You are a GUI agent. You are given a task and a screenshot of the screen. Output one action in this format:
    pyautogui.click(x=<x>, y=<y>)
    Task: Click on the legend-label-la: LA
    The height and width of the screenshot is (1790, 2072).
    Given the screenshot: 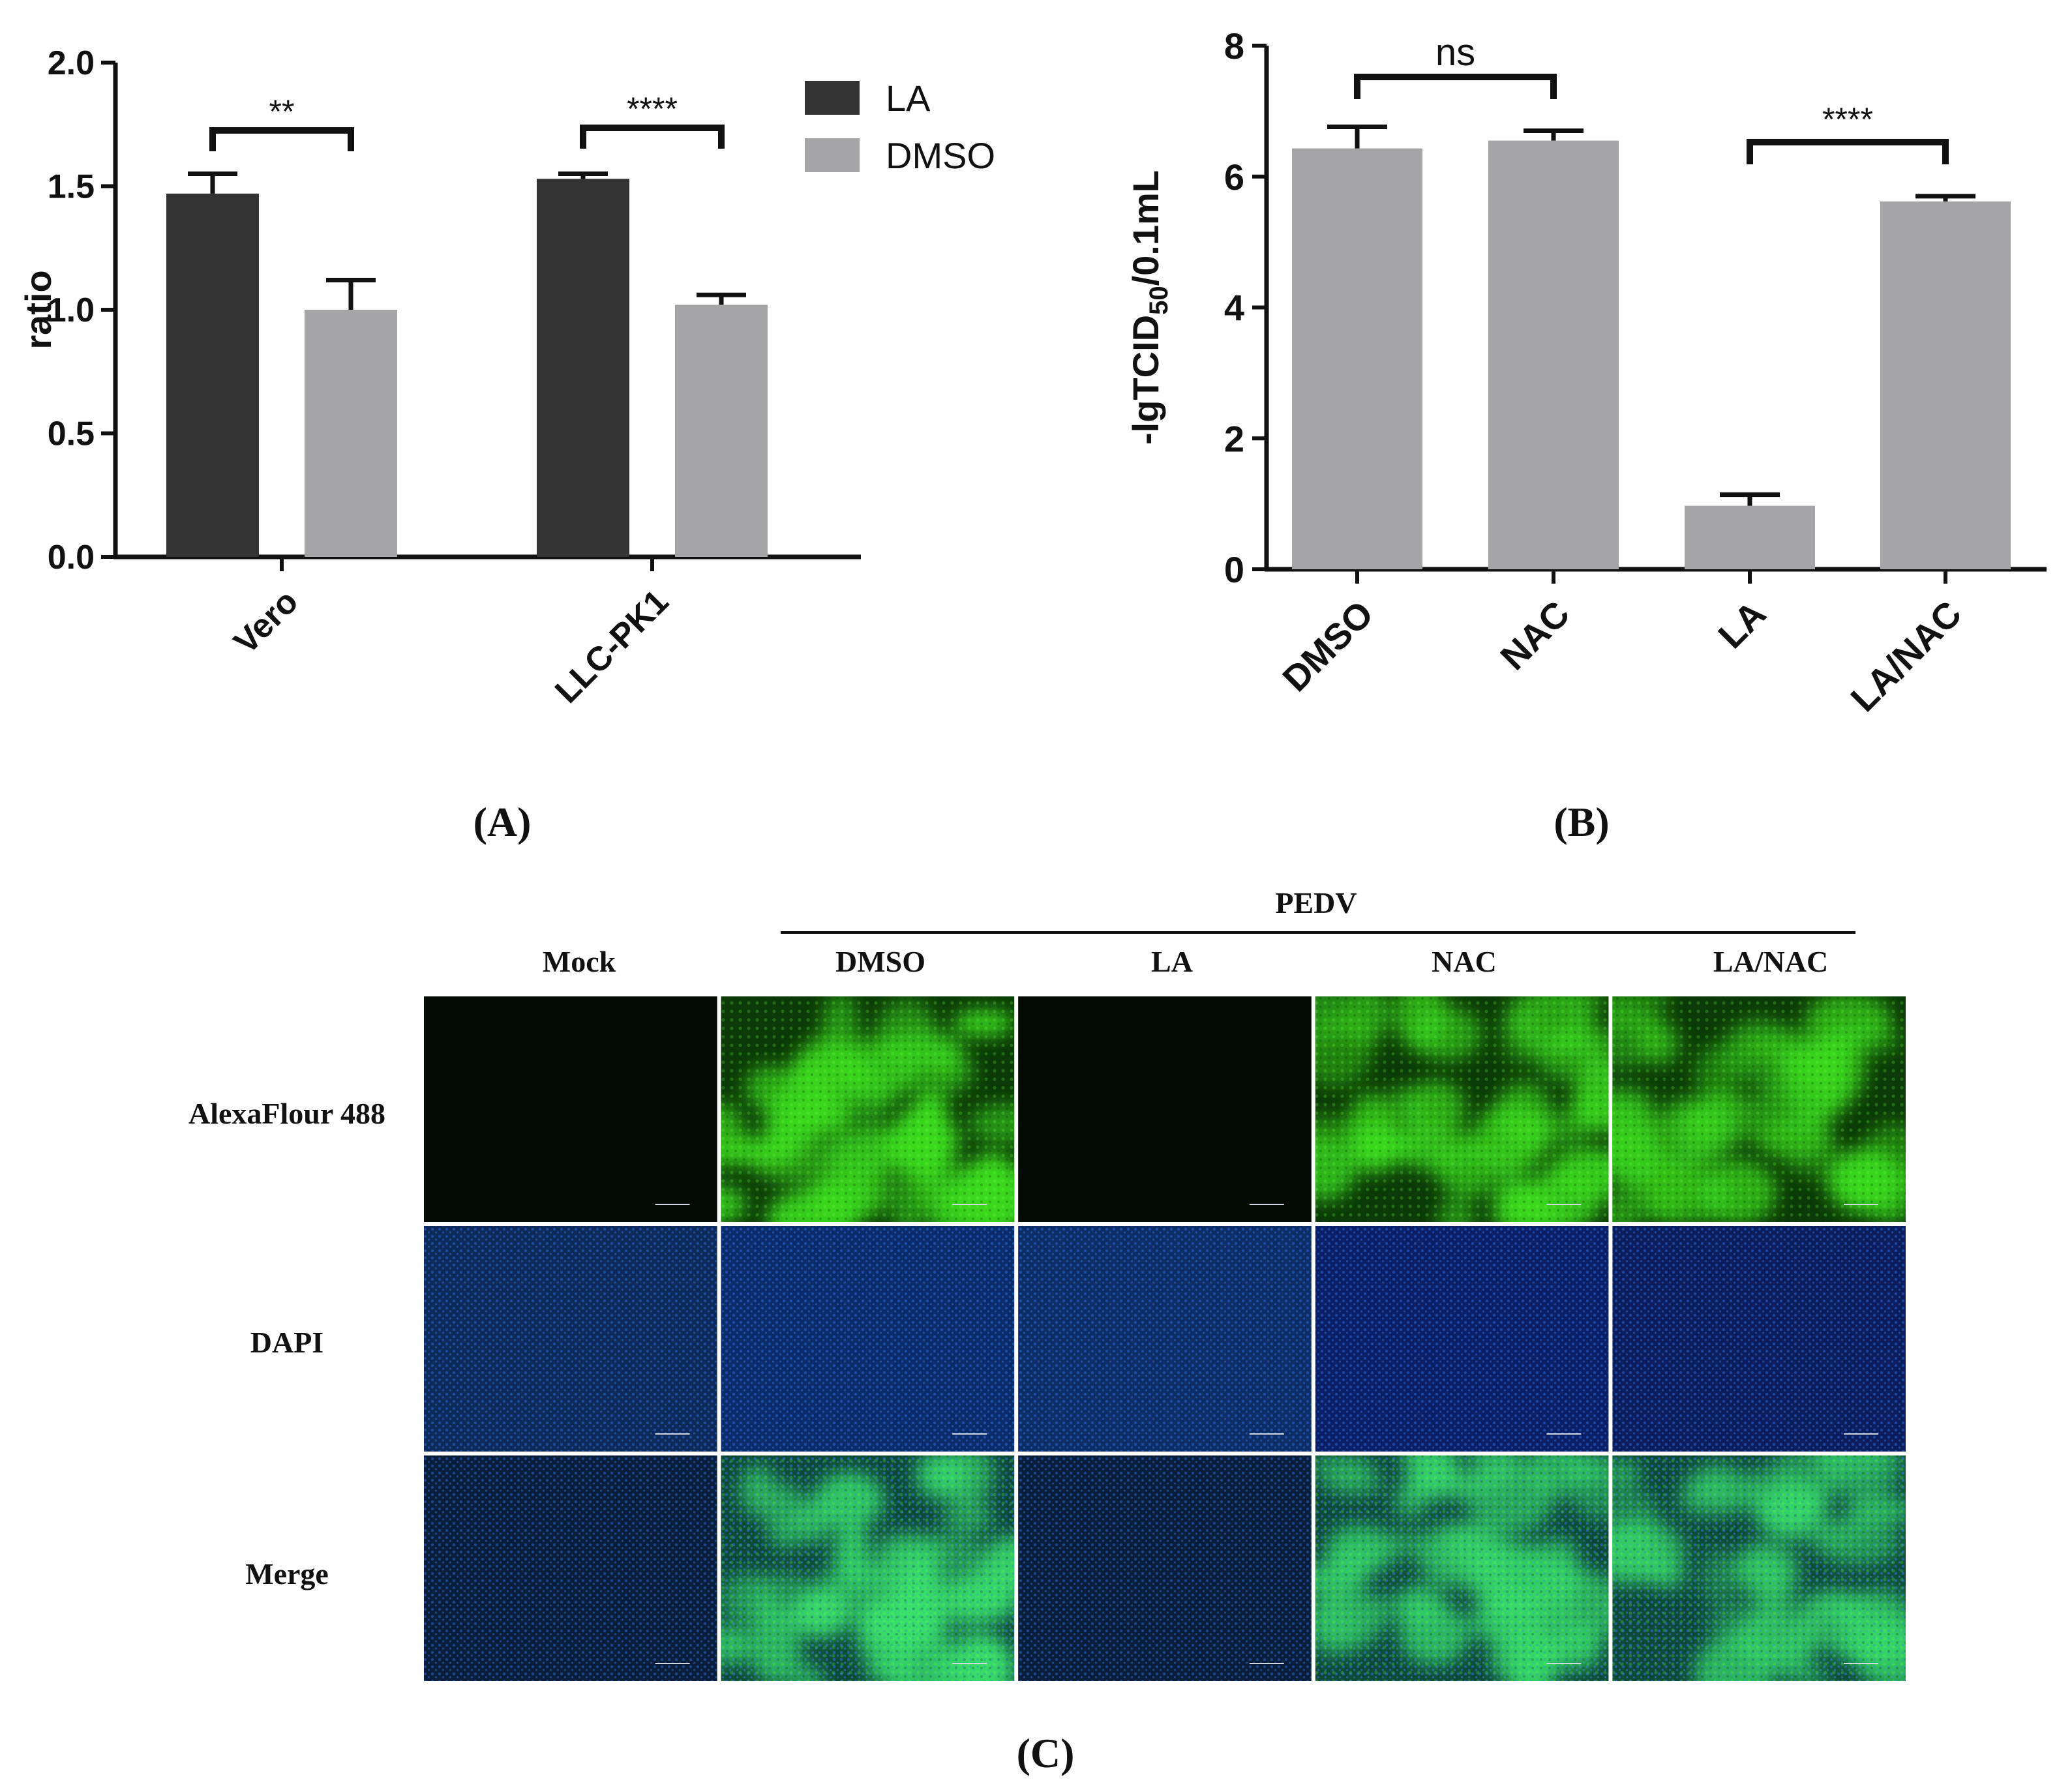 What is the action you would take?
    pyautogui.click(x=908, y=98)
    